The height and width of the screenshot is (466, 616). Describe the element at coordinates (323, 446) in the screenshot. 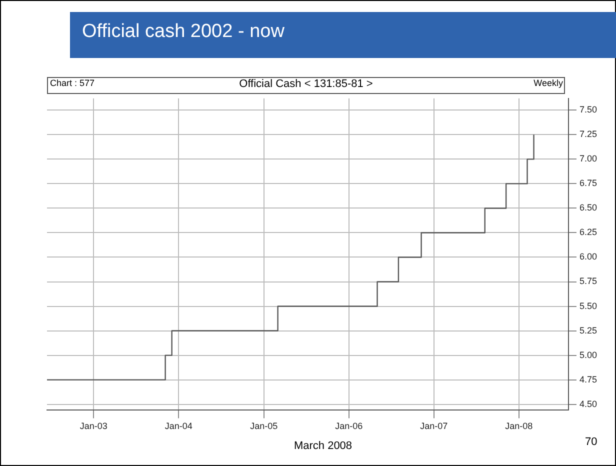

I see `text: March 2008` at that location.